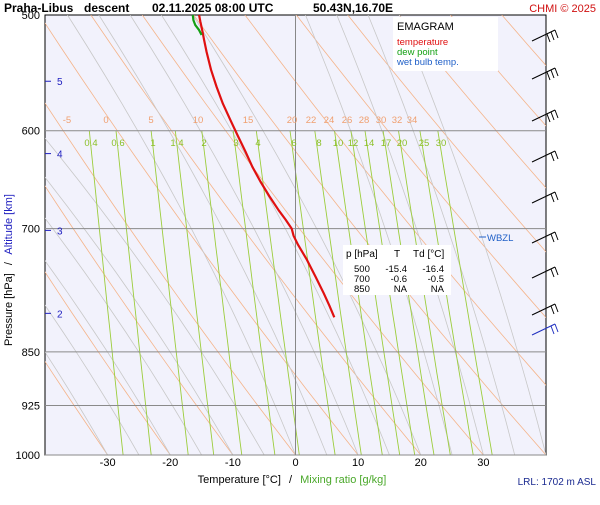  I want to click on x-axis-sep: /, so click(291, 480).